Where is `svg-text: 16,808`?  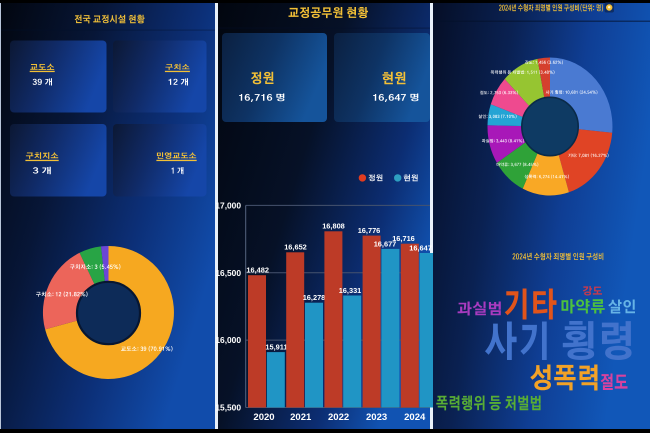 svg-text: 16,808 is located at coordinates (333, 226).